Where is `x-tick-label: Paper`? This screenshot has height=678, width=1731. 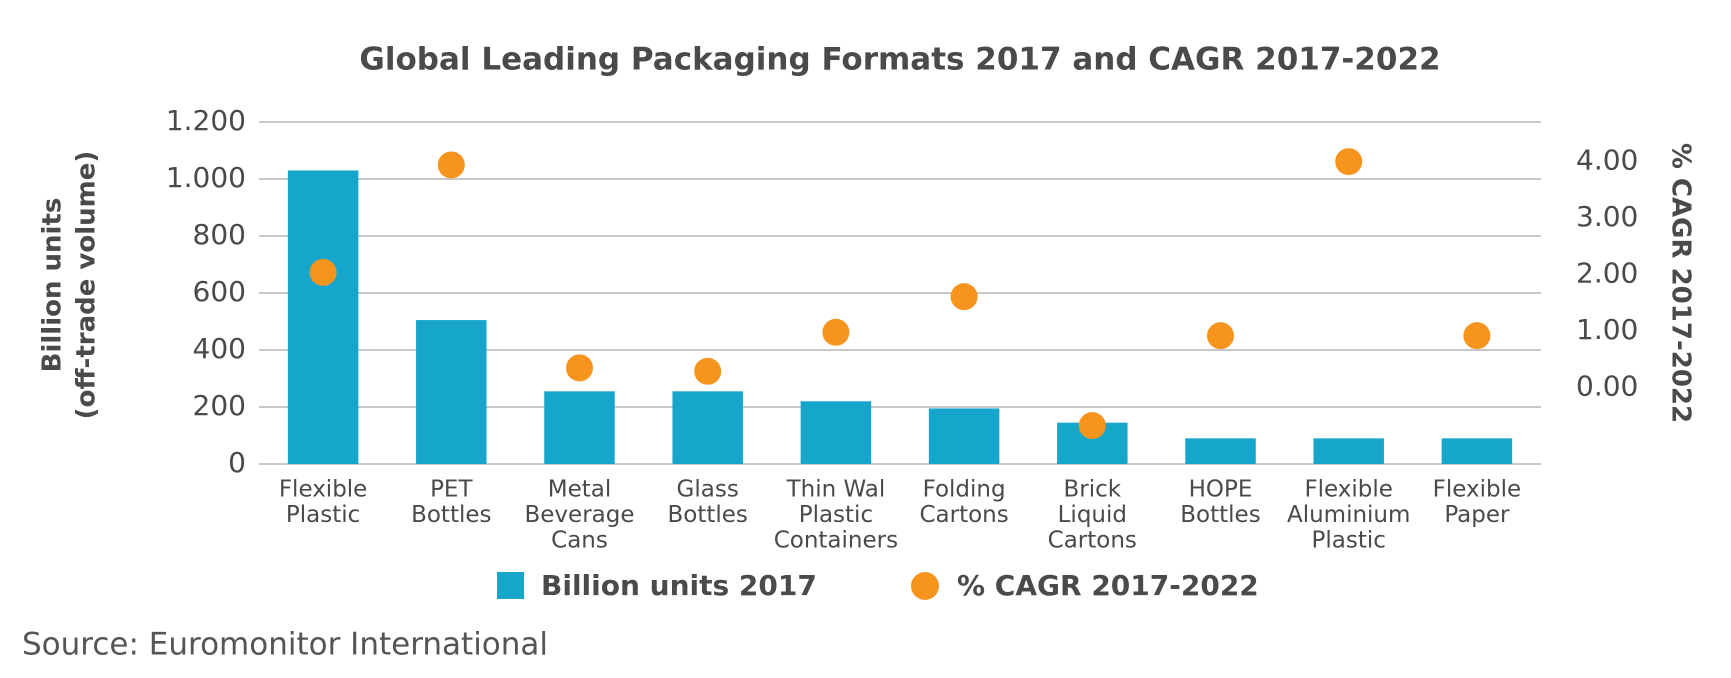
x-tick-label: Paper is located at coordinates (1477, 515).